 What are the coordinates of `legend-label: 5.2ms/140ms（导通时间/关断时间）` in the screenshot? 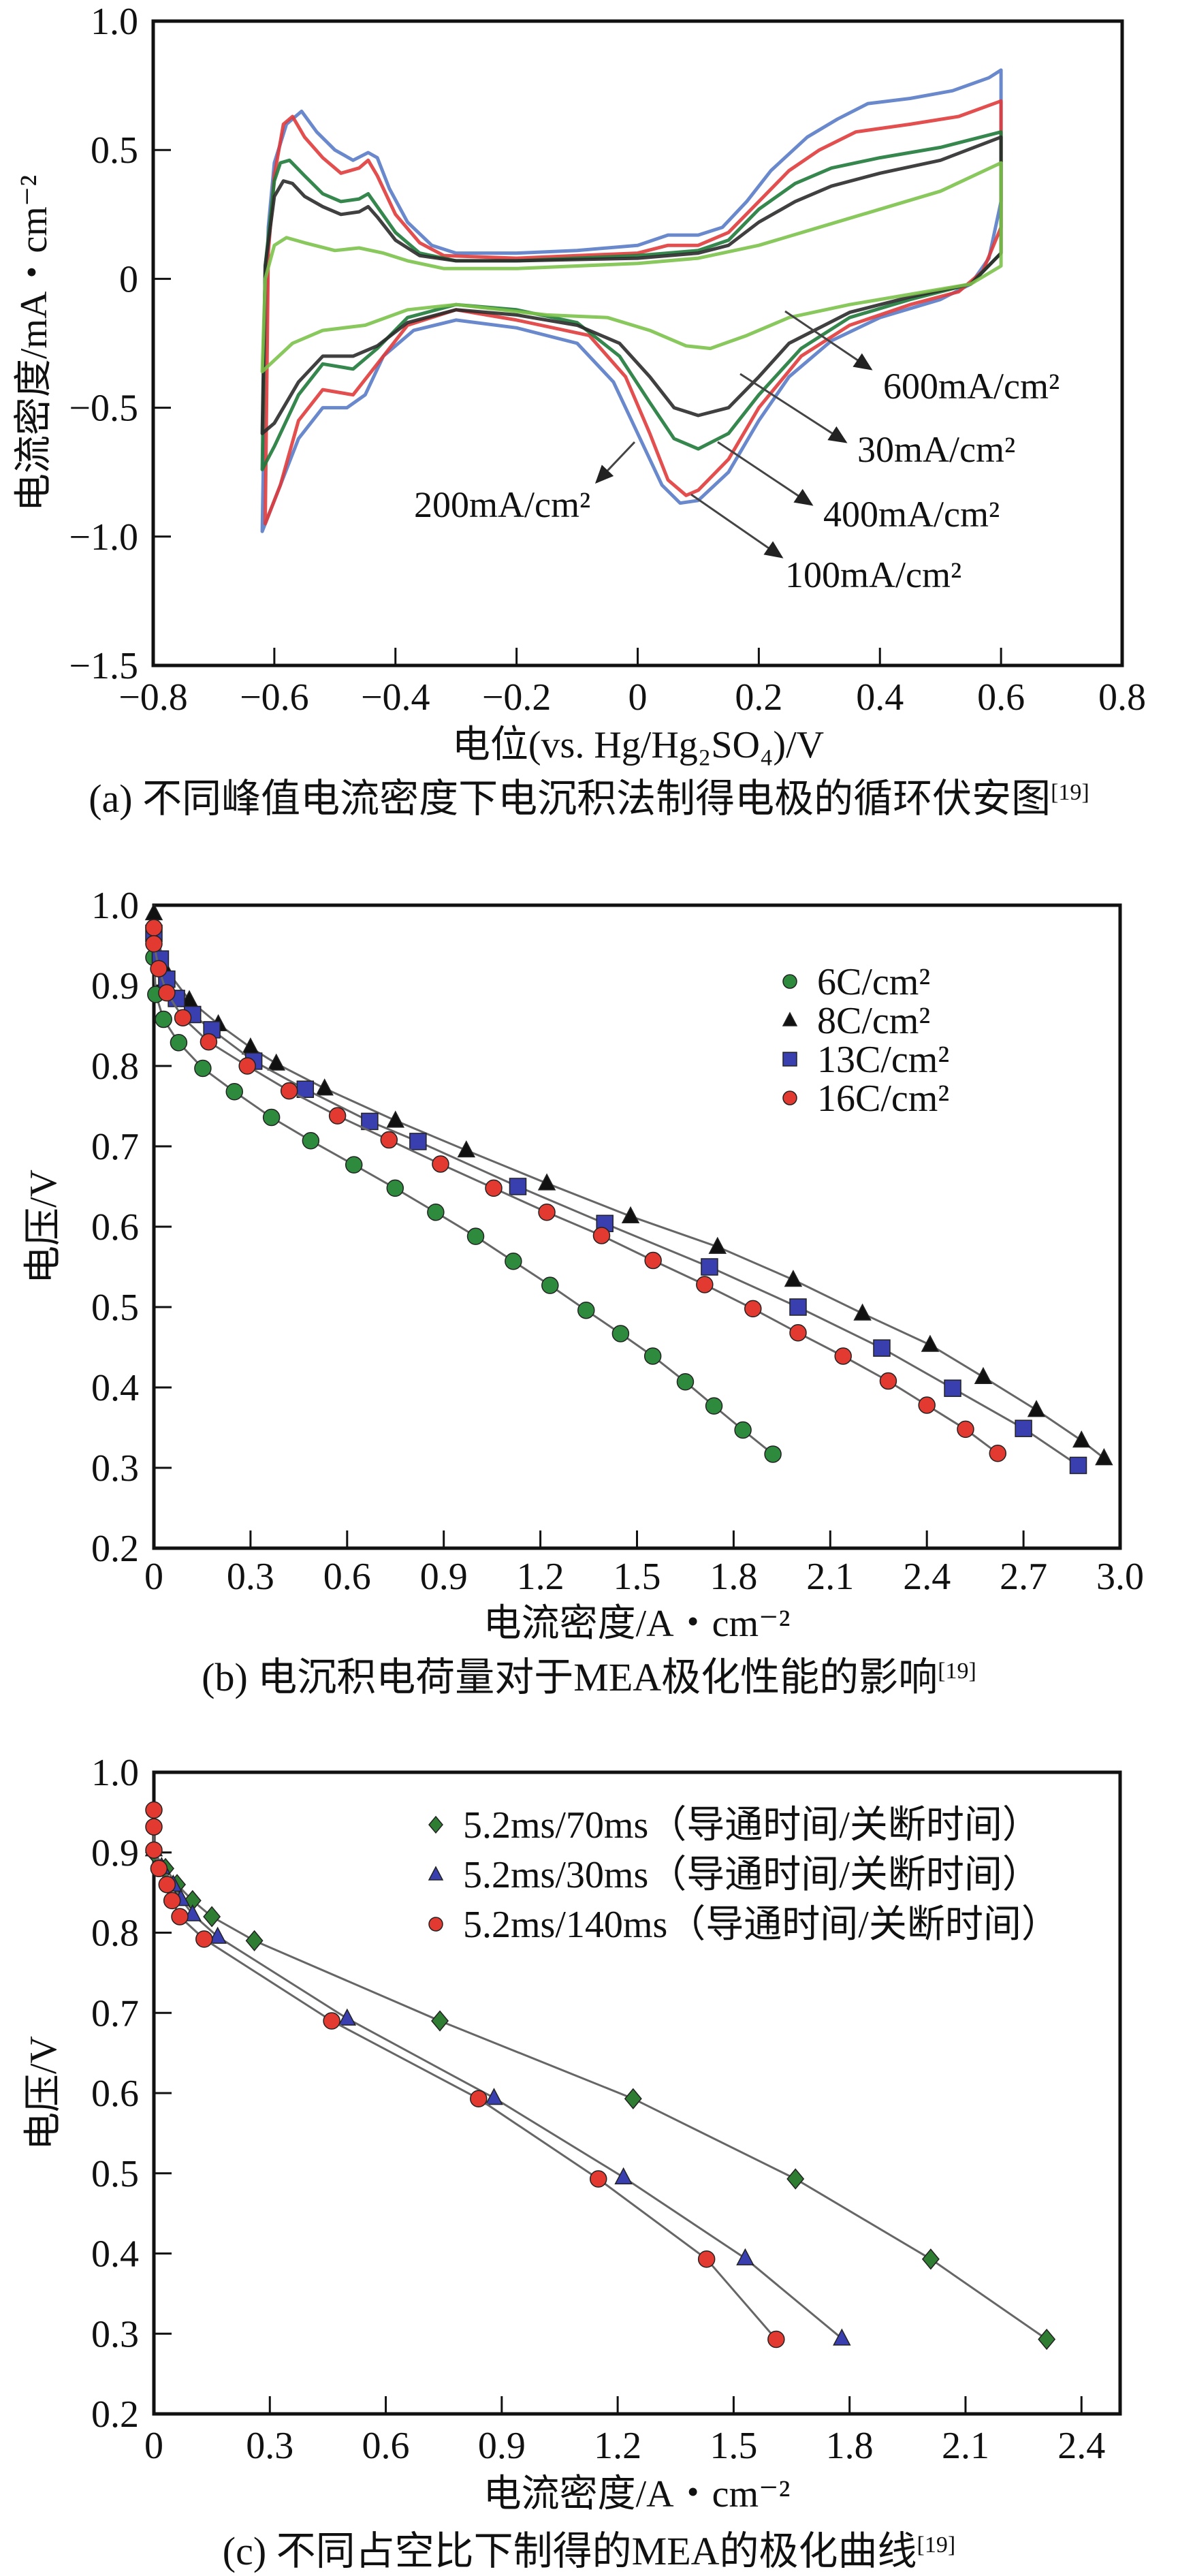 It's located at (761, 1925).